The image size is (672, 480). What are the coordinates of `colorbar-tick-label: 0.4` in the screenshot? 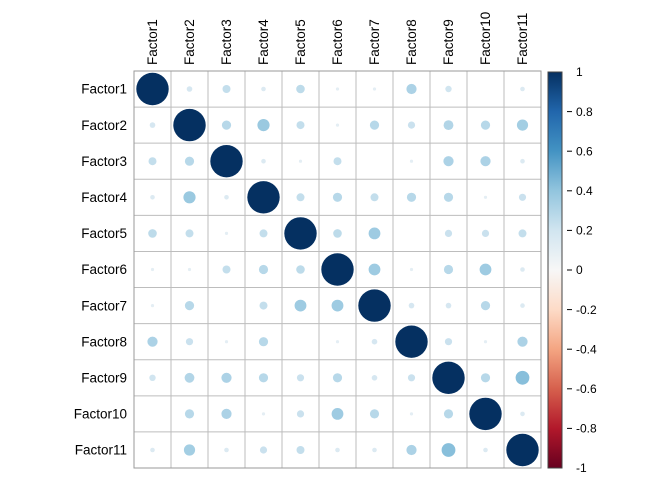 It's located at (584, 191).